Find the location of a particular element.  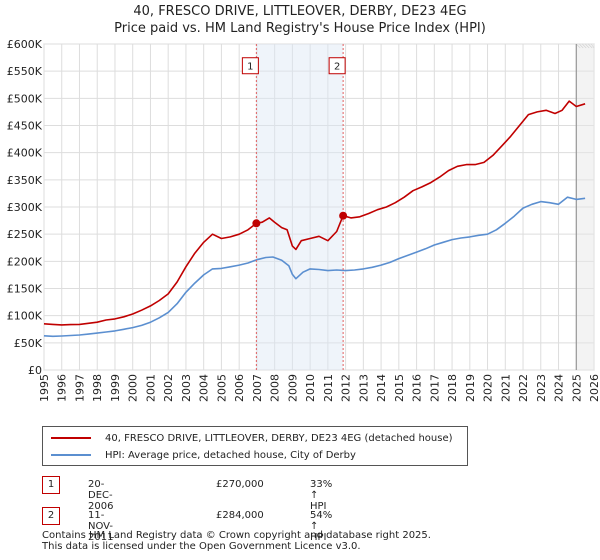

x-tick-label: 2007 is located at coordinates (257, 388).